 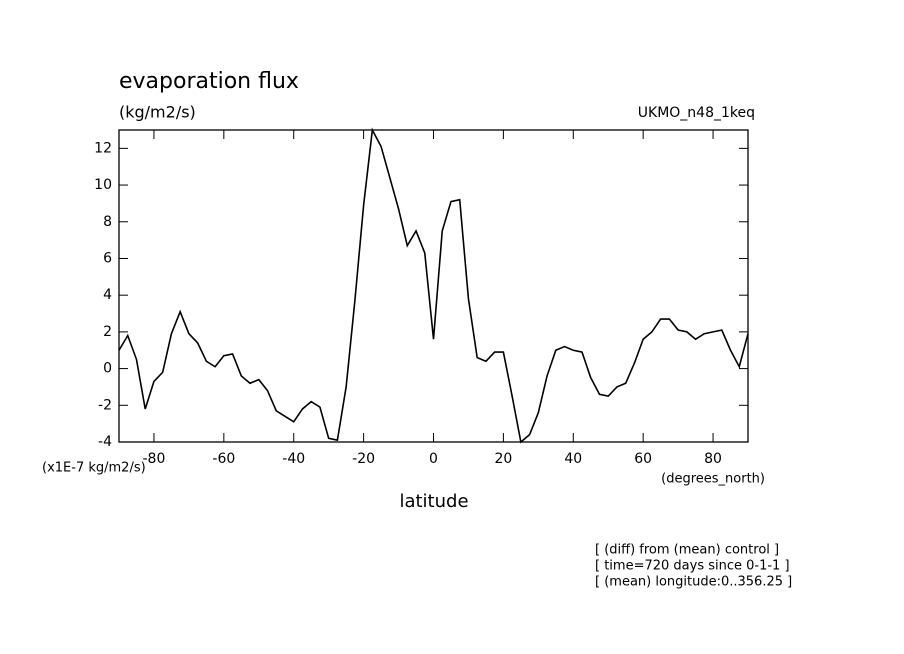 I want to click on note: [ (diff) from (mean) control ], so click(x=687, y=550).